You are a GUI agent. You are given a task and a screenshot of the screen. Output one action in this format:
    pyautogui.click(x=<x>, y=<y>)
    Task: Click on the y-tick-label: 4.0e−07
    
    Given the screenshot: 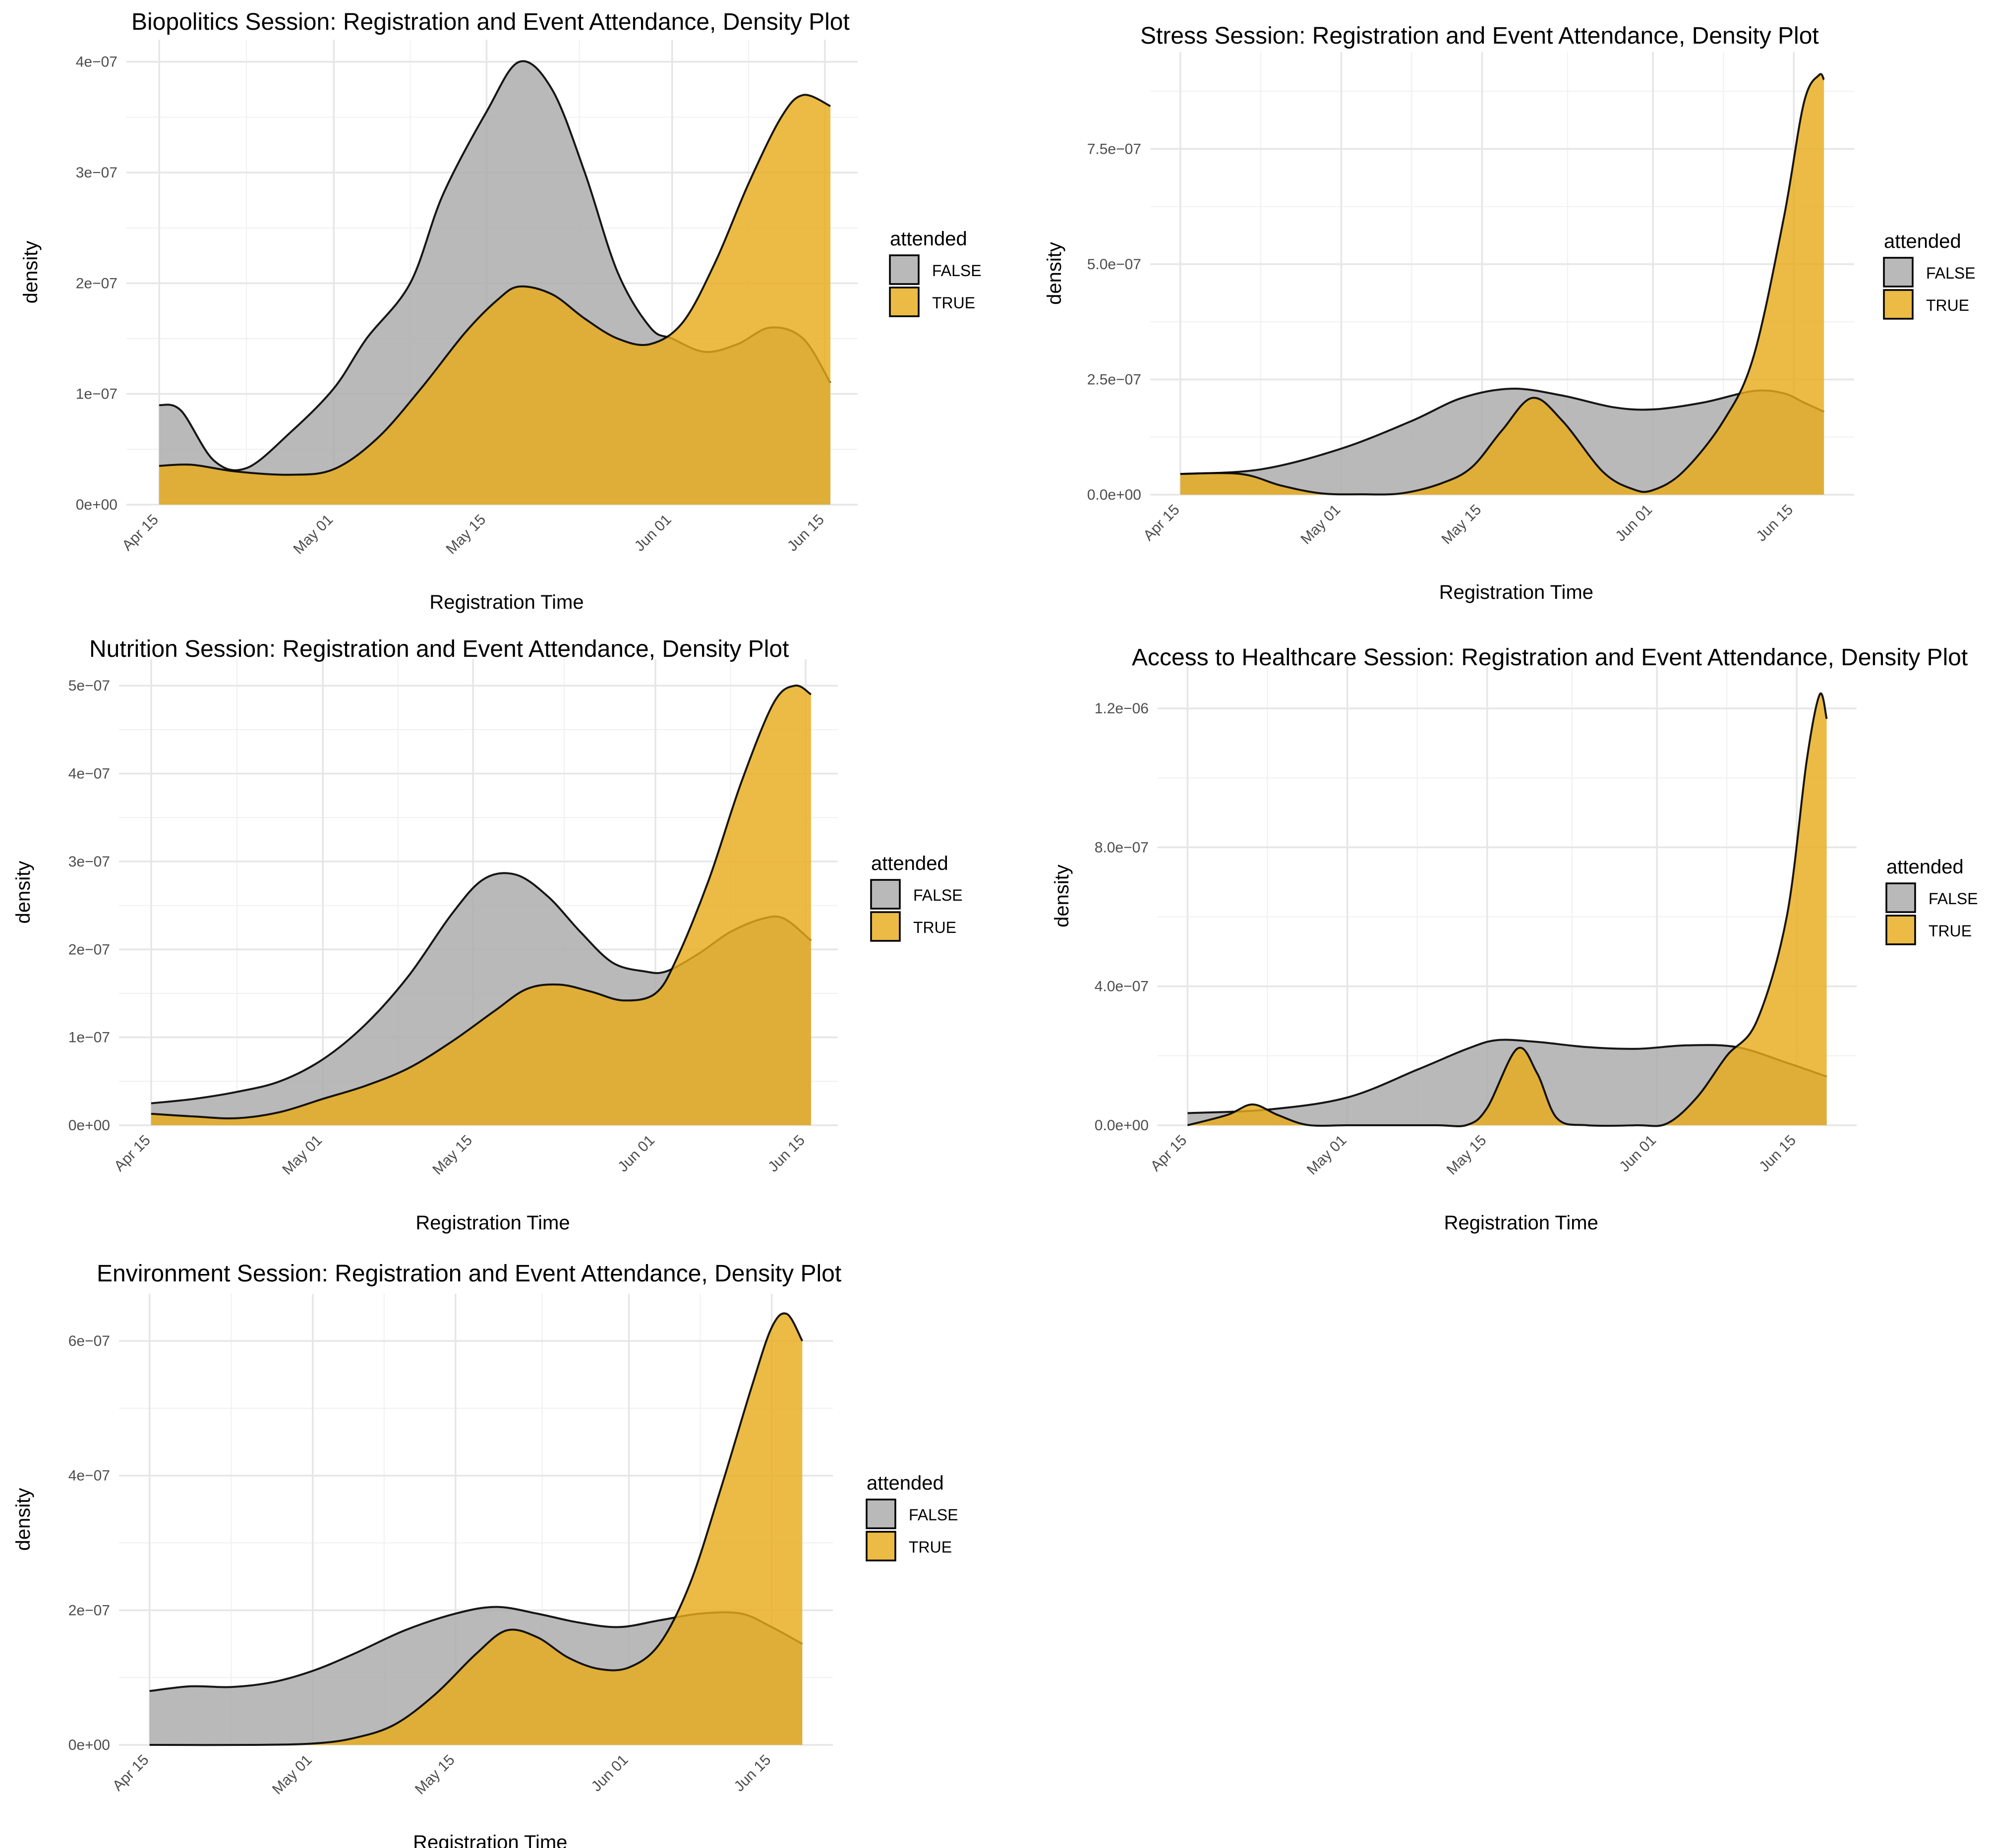 What is the action you would take?
    pyautogui.click(x=1122, y=987)
    